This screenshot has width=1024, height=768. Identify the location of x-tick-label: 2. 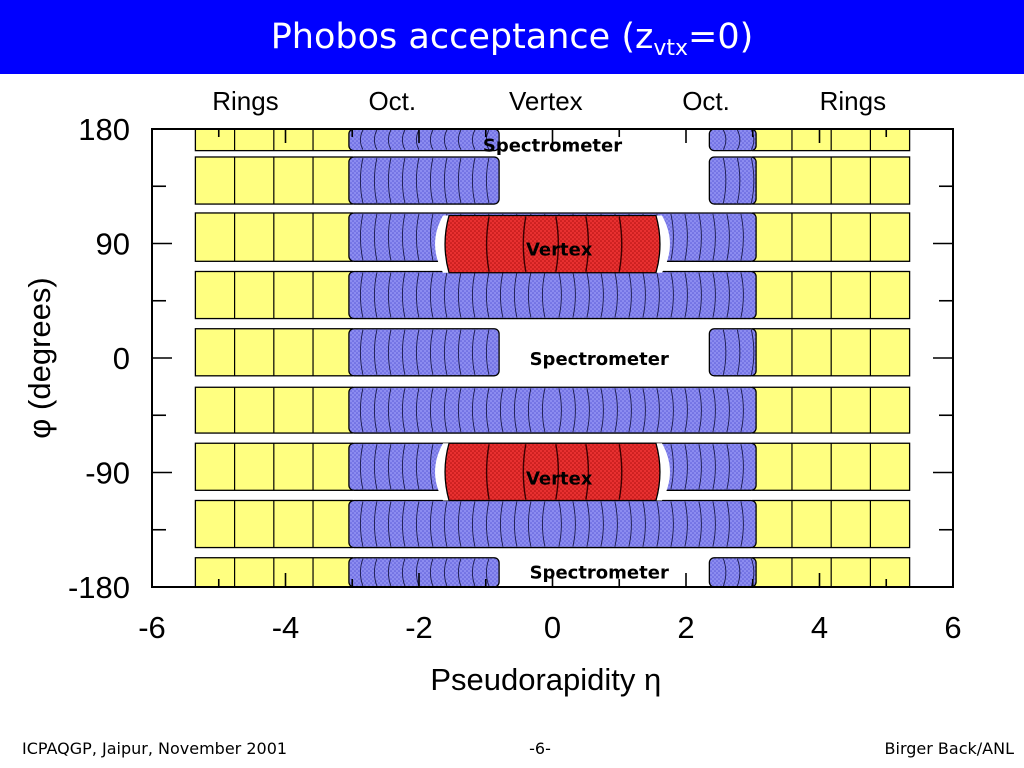
(685, 627).